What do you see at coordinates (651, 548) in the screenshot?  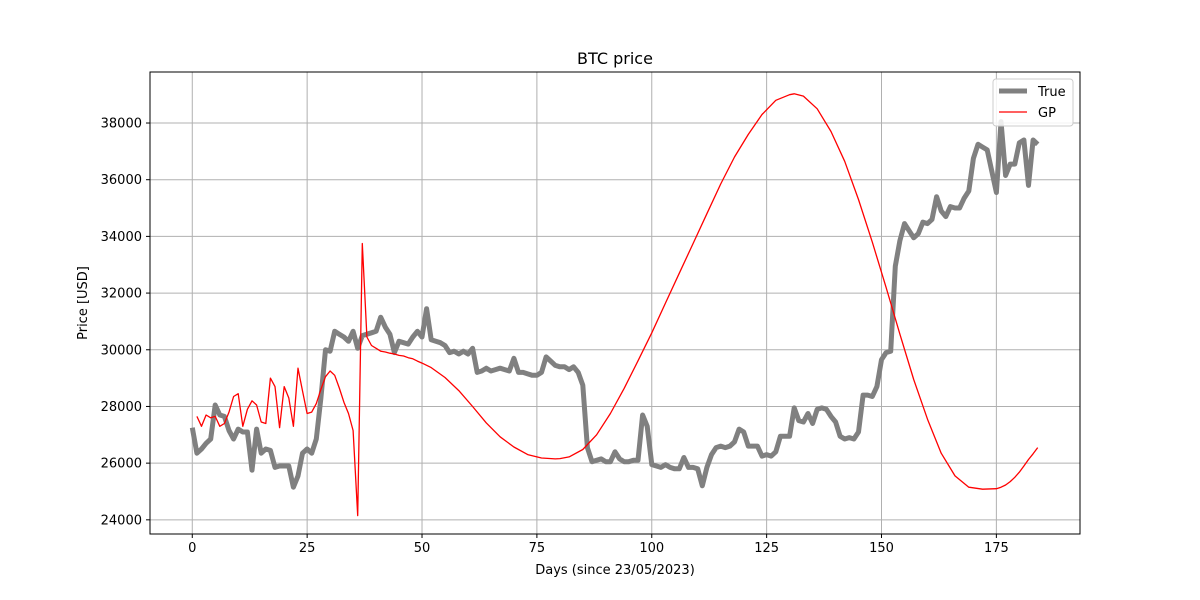 I see `x-tick-label: 100` at bounding box center [651, 548].